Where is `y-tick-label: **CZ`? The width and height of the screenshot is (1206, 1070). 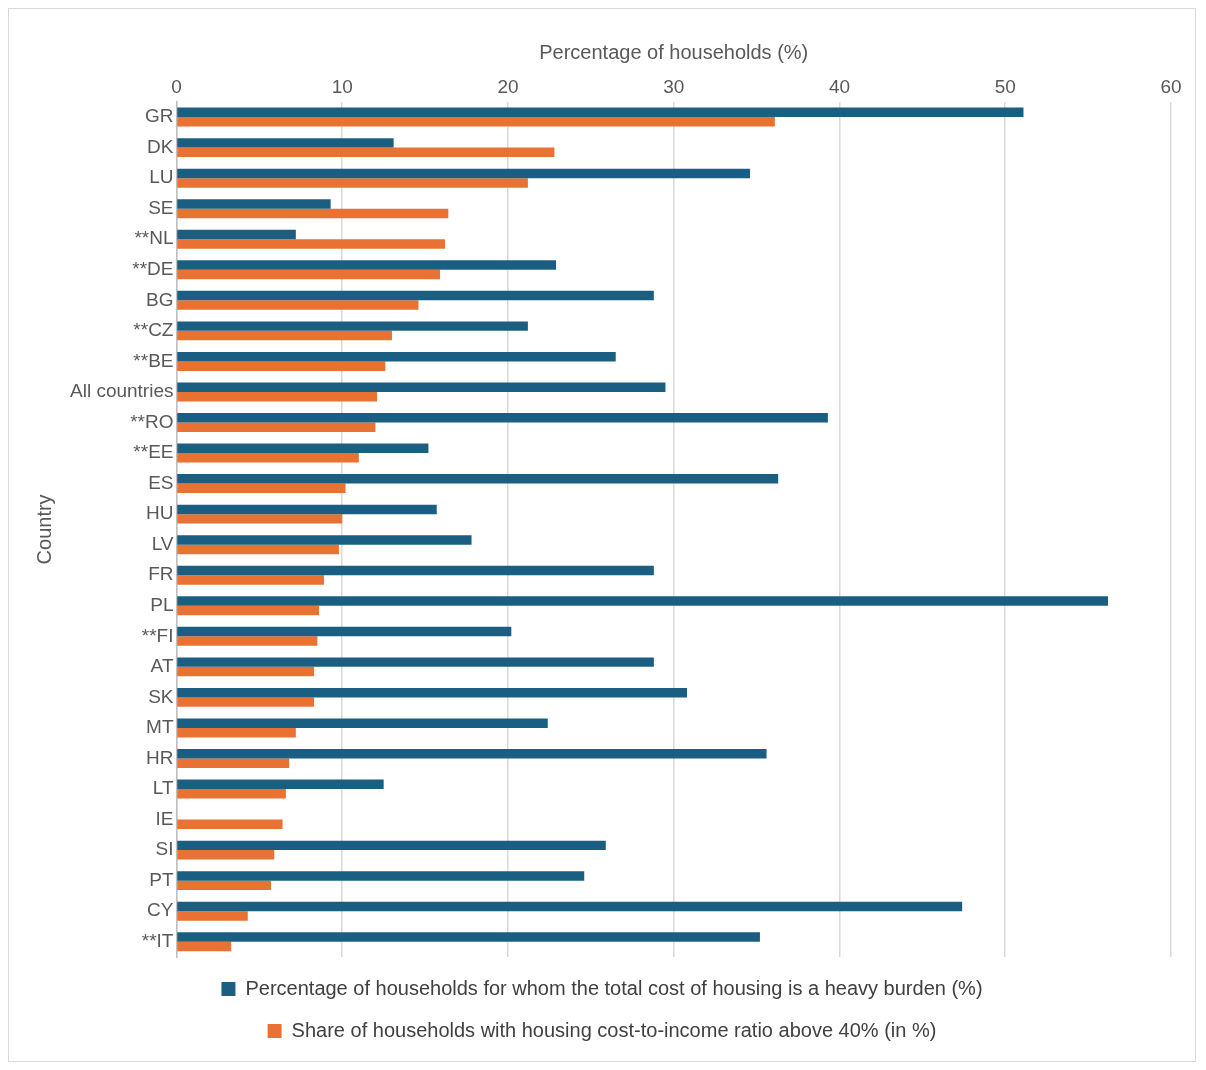
y-tick-label: **CZ is located at coordinates (153, 330).